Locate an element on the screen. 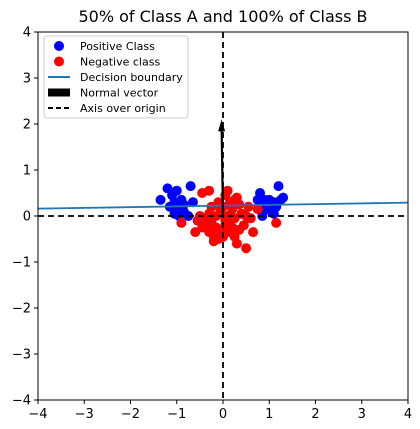 This screenshot has height=429, width=420. y-tick-label-1: −3 is located at coordinates (21, 355).